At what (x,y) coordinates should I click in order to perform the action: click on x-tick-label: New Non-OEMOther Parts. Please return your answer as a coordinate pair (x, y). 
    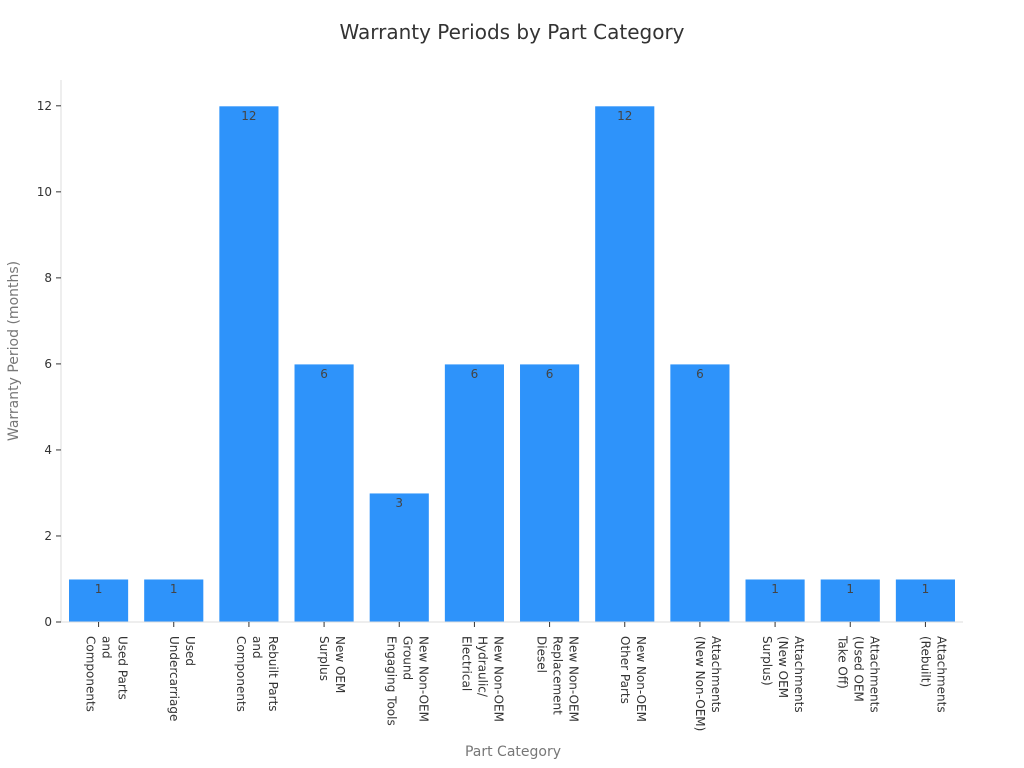
    Looking at the image, I should click on (633, 679).